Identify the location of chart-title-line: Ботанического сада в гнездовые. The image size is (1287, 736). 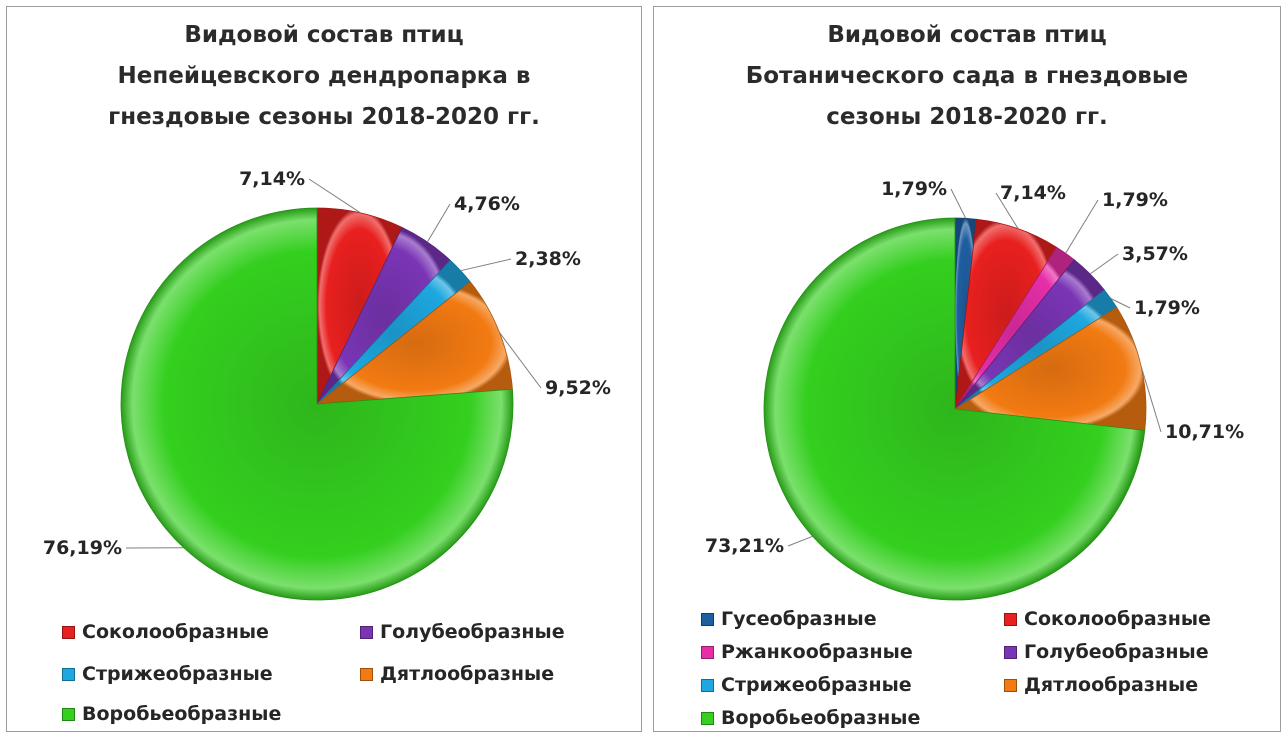
(967, 76).